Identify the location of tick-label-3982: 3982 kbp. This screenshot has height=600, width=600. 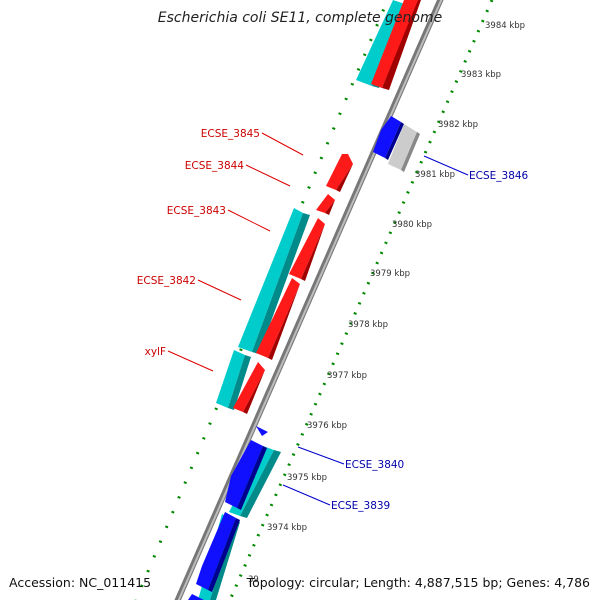
(458, 125).